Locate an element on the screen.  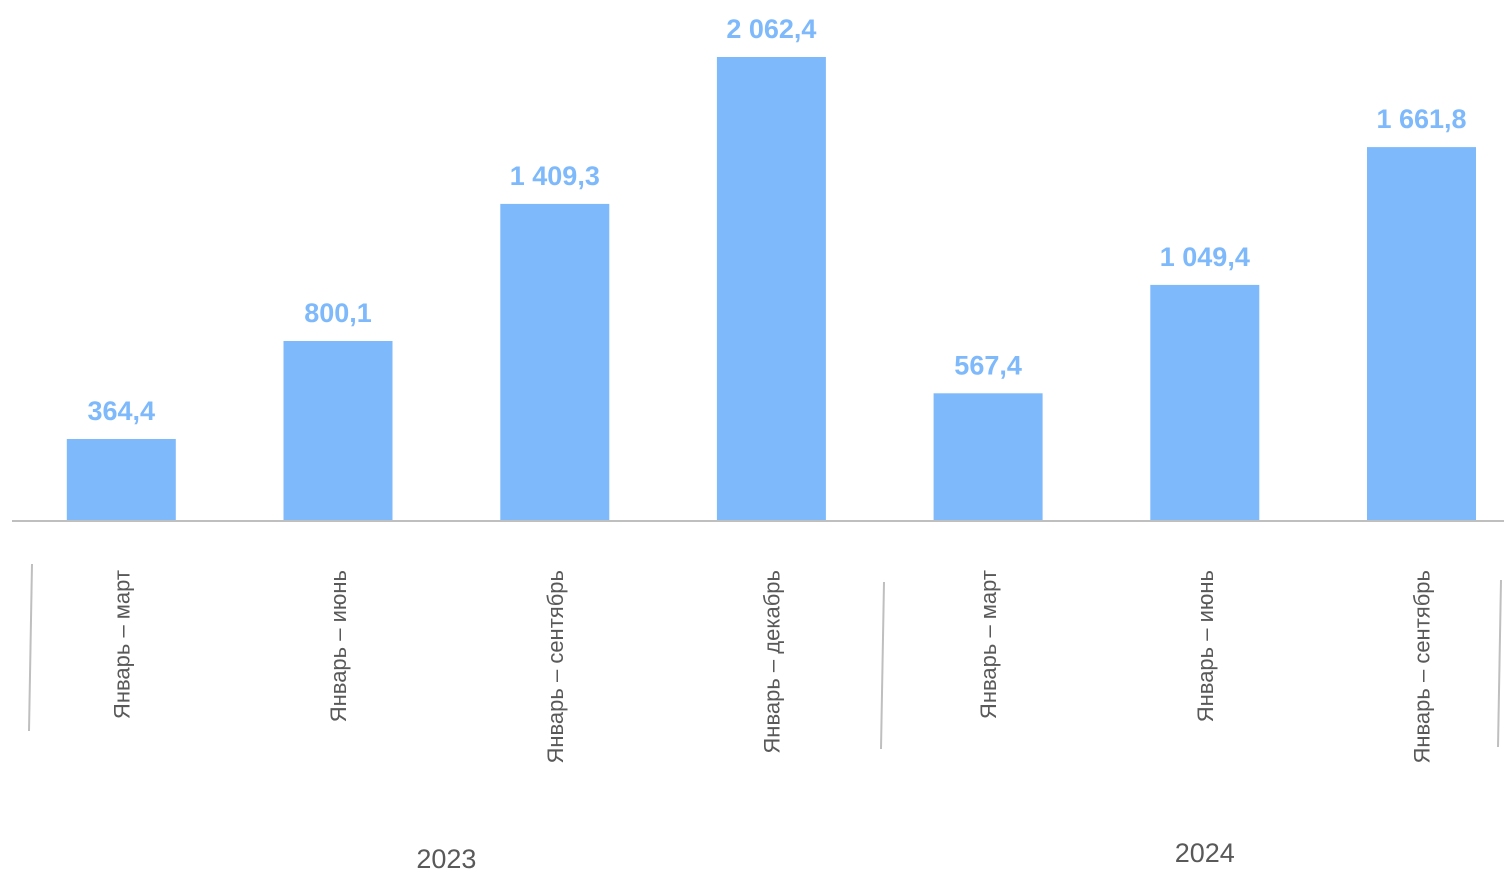
group-label-2024: 2024 is located at coordinates (1205, 853).